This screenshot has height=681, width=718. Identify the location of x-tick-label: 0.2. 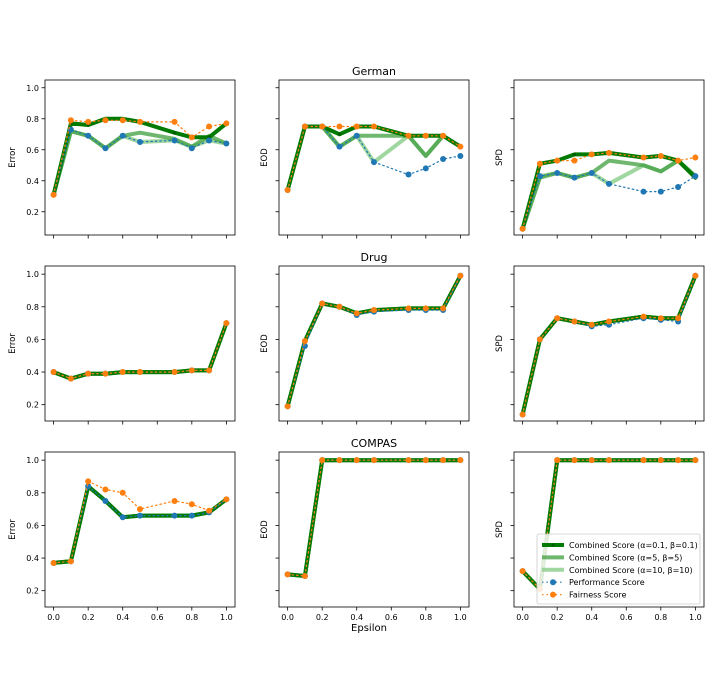
(557, 617).